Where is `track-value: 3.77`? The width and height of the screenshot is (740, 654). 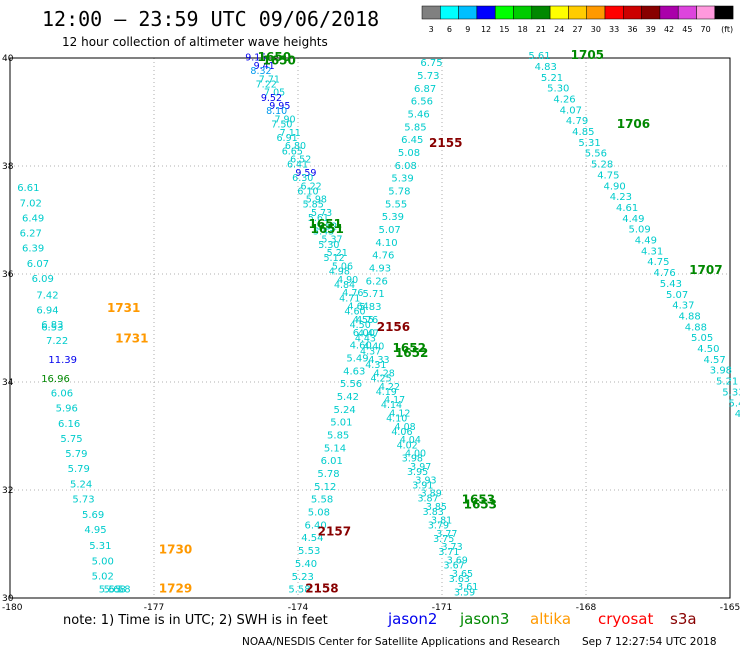
track-value: 3.77 is located at coordinates (446, 534).